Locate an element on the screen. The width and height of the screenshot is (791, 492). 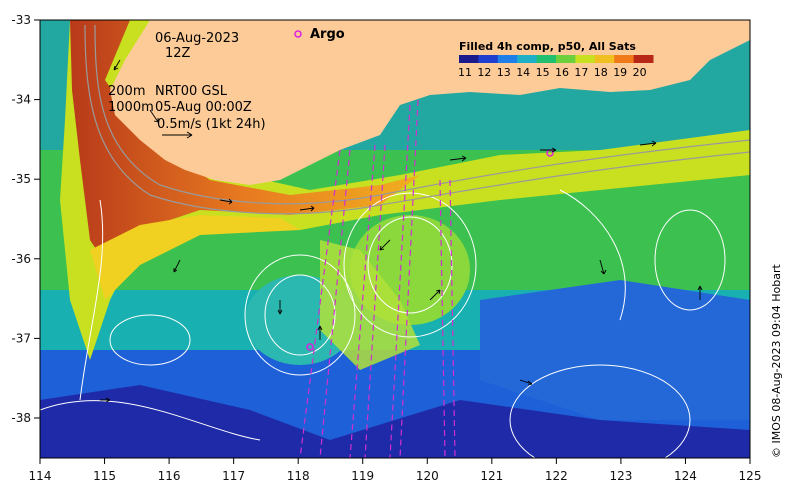
y-tick-label: -36 is located at coordinates (21, 259).